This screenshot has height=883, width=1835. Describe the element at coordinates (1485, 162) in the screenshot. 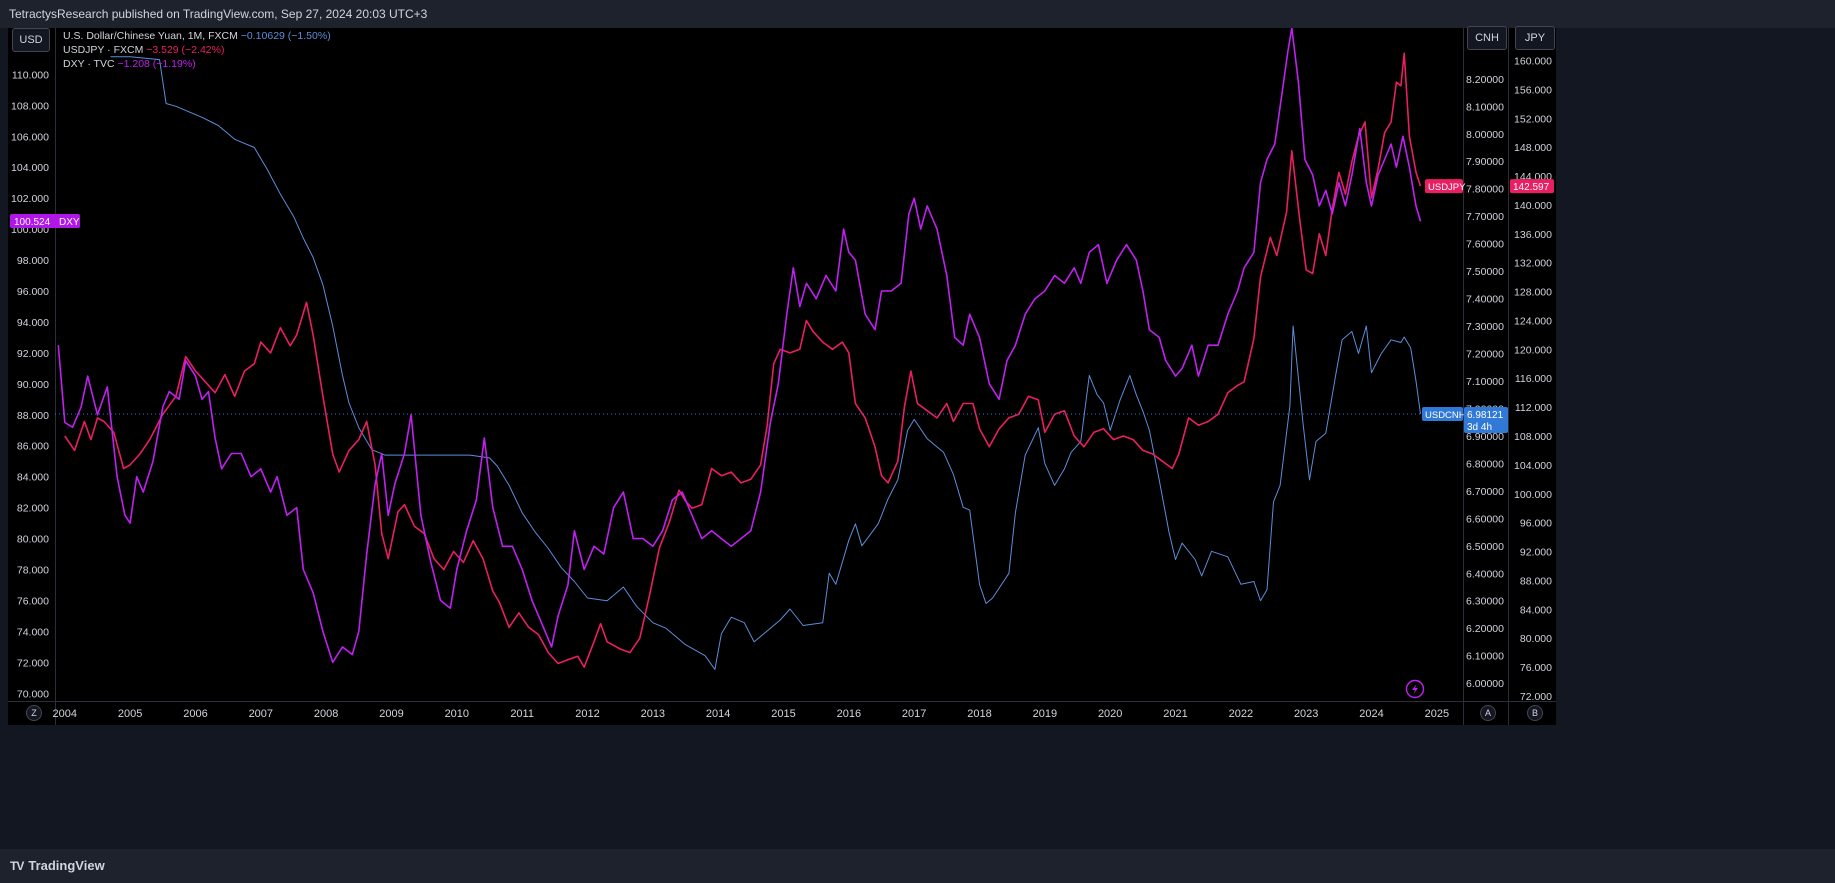

I see `cnh-axis-tick-label: 7.90000` at that location.